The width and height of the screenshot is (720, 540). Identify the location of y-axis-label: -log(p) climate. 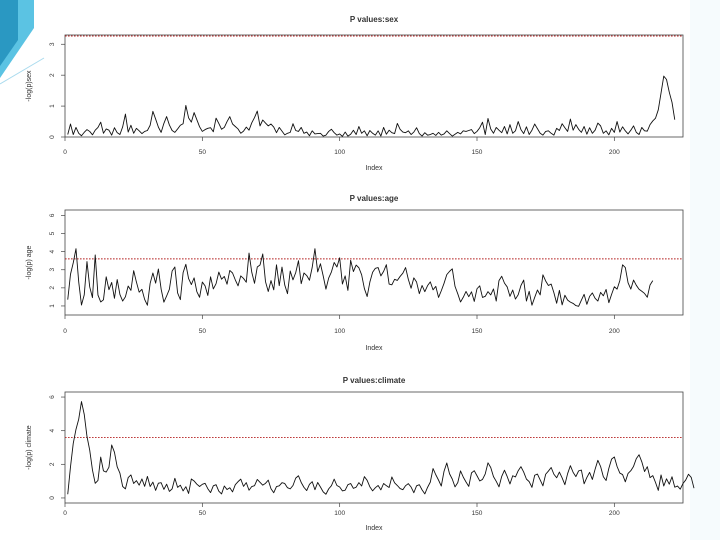
(29, 447).